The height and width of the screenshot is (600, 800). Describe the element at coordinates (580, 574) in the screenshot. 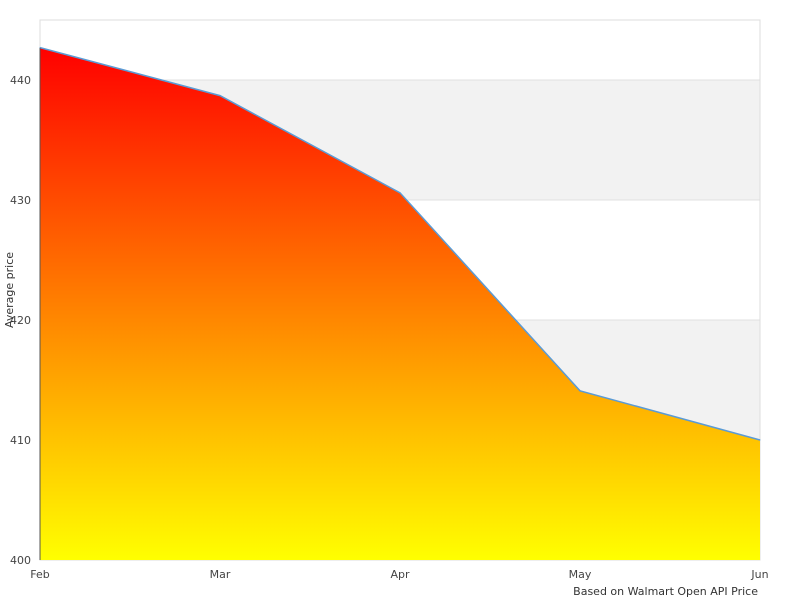

I see `x-tick-label: May` at that location.